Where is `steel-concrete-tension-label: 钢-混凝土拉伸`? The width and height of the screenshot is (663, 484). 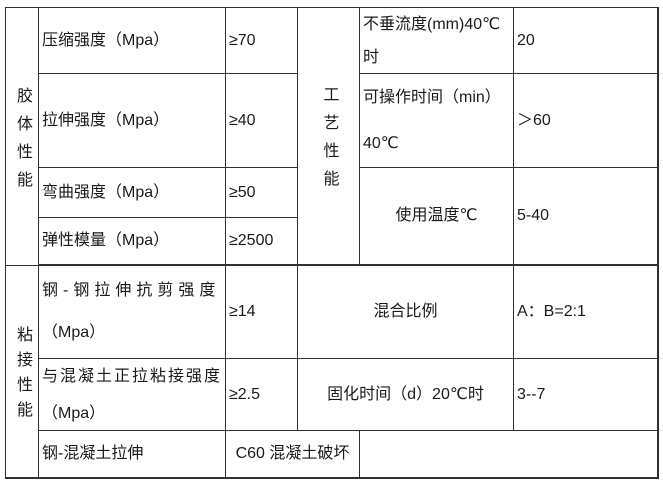
steel-concrete-tension-label: 钢-混凝土拉伸 is located at coordinates (132, 455).